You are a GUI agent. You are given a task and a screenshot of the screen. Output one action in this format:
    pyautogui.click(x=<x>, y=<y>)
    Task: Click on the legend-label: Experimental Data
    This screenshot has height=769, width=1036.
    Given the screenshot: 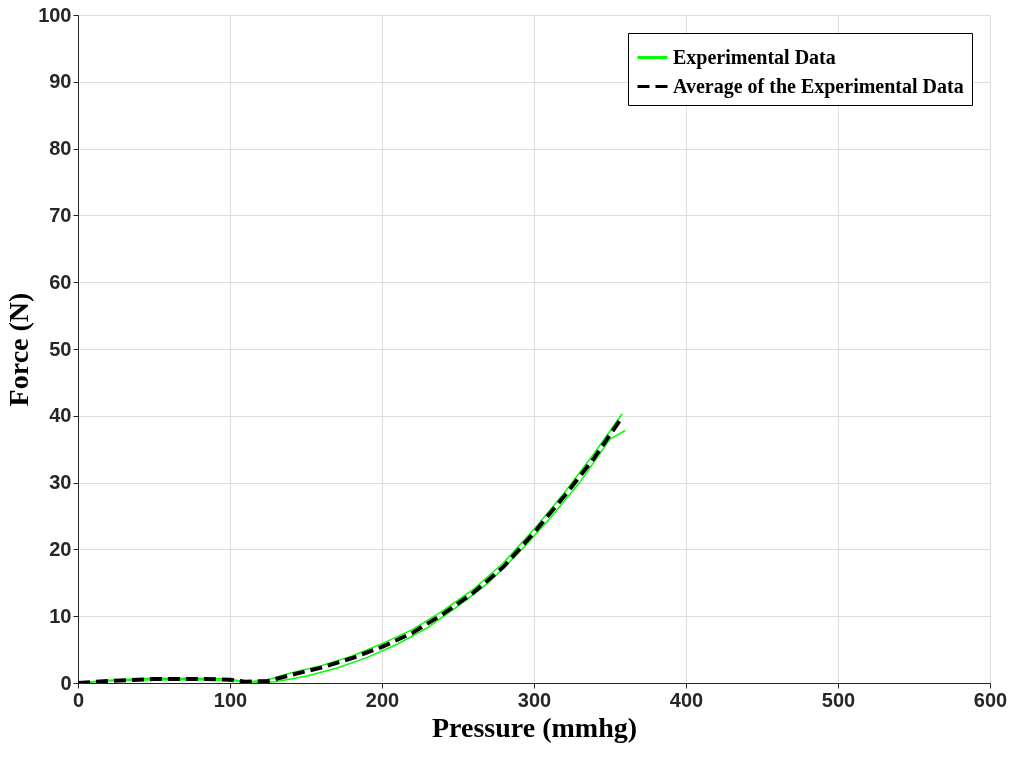 What is the action you would take?
    pyautogui.click(x=754, y=57)
    